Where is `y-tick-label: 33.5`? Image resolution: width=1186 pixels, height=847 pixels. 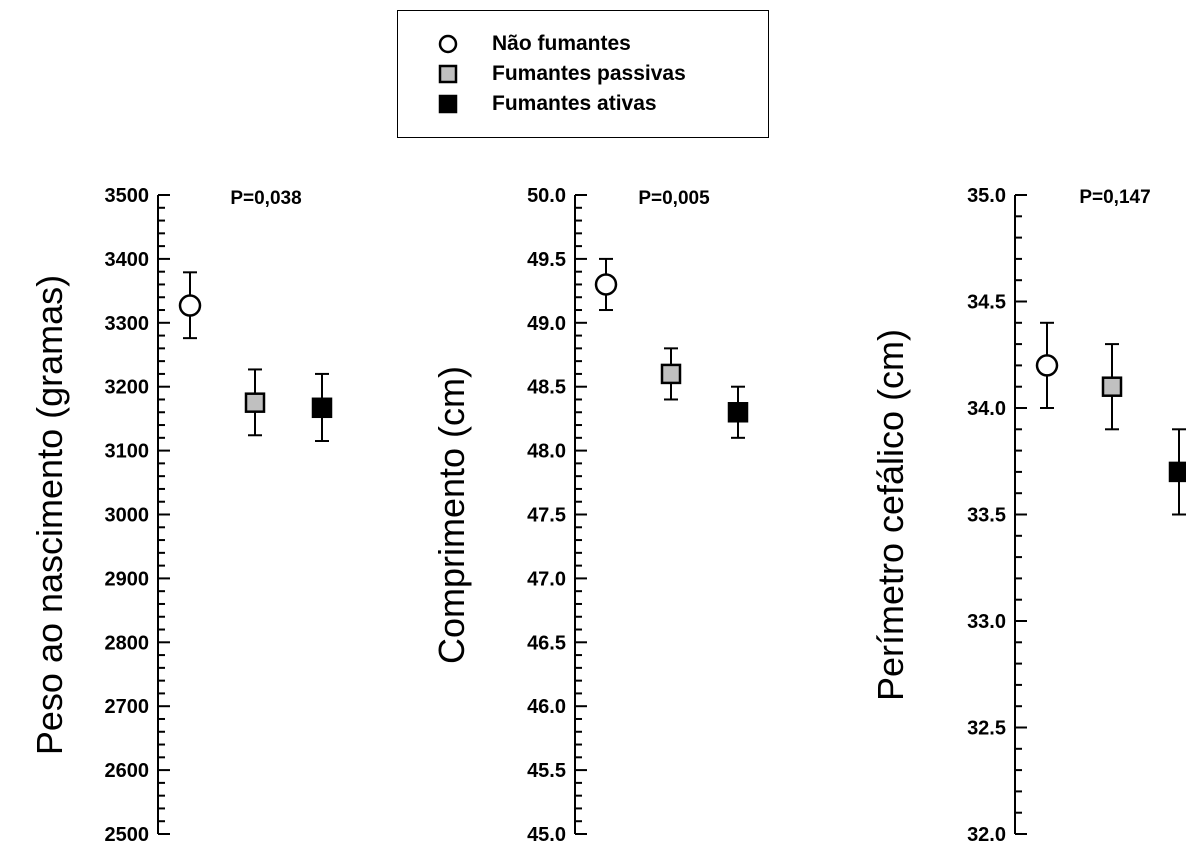
y-tick-label: 33.5 is located at coordinates (986, 516).